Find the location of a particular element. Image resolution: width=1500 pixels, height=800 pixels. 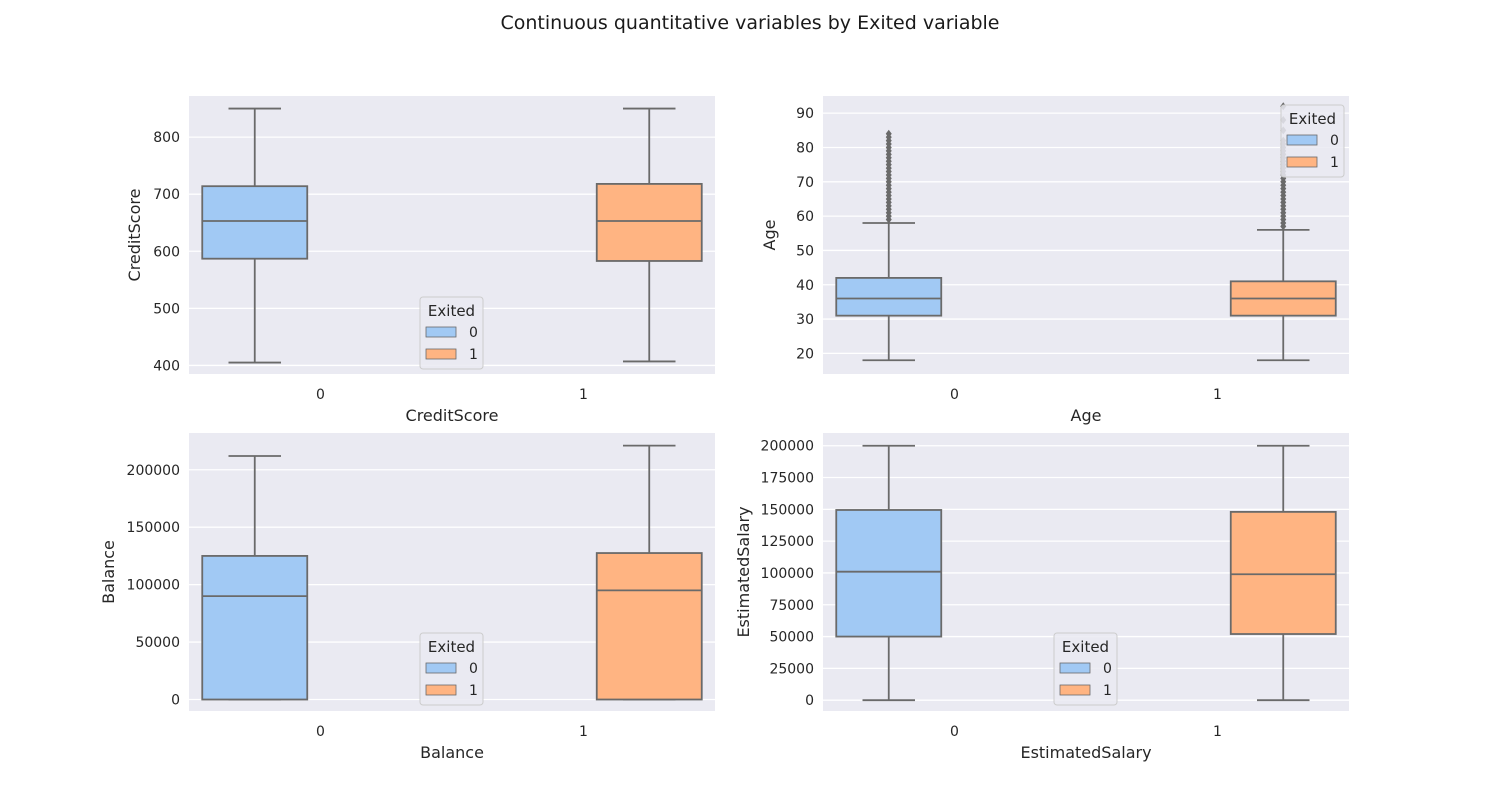

y-axis-label: Balance is located at coordinates (108, 572).